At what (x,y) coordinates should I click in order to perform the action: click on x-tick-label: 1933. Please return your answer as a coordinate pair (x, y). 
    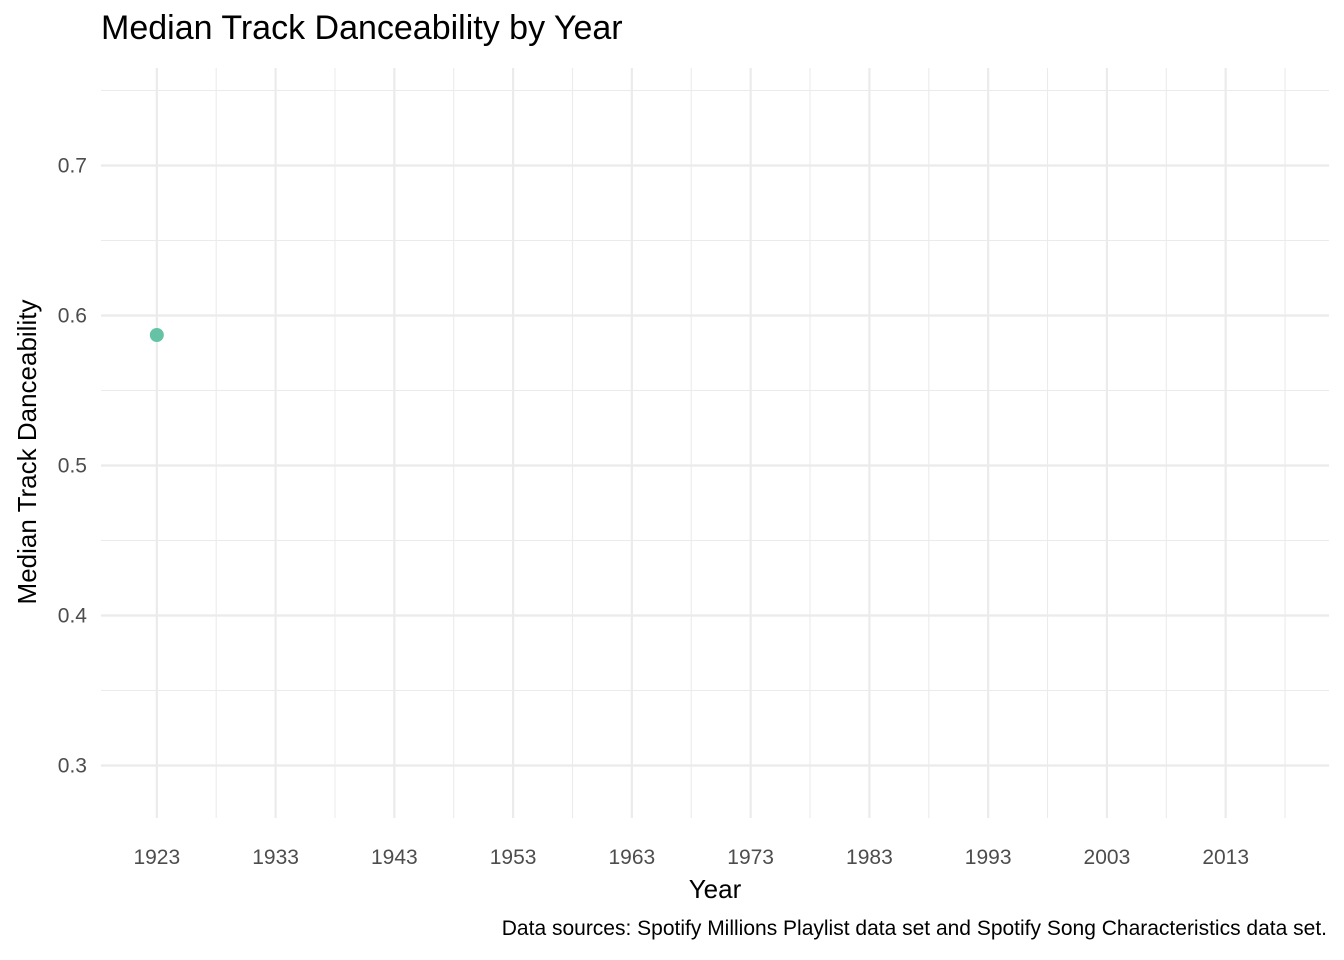
    Looking at the image, I should click on (275, 857).